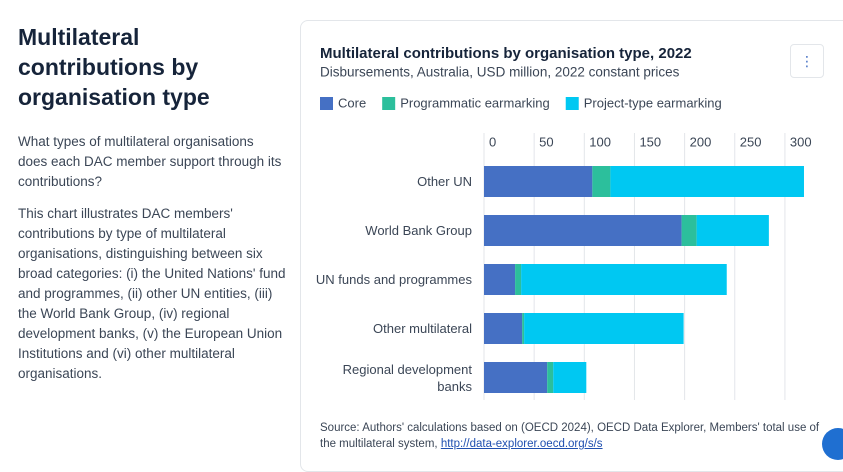 The height and width of the screenshot is (472, 843). I want to click on y-tick-label: Other UN, so click(444, 181).